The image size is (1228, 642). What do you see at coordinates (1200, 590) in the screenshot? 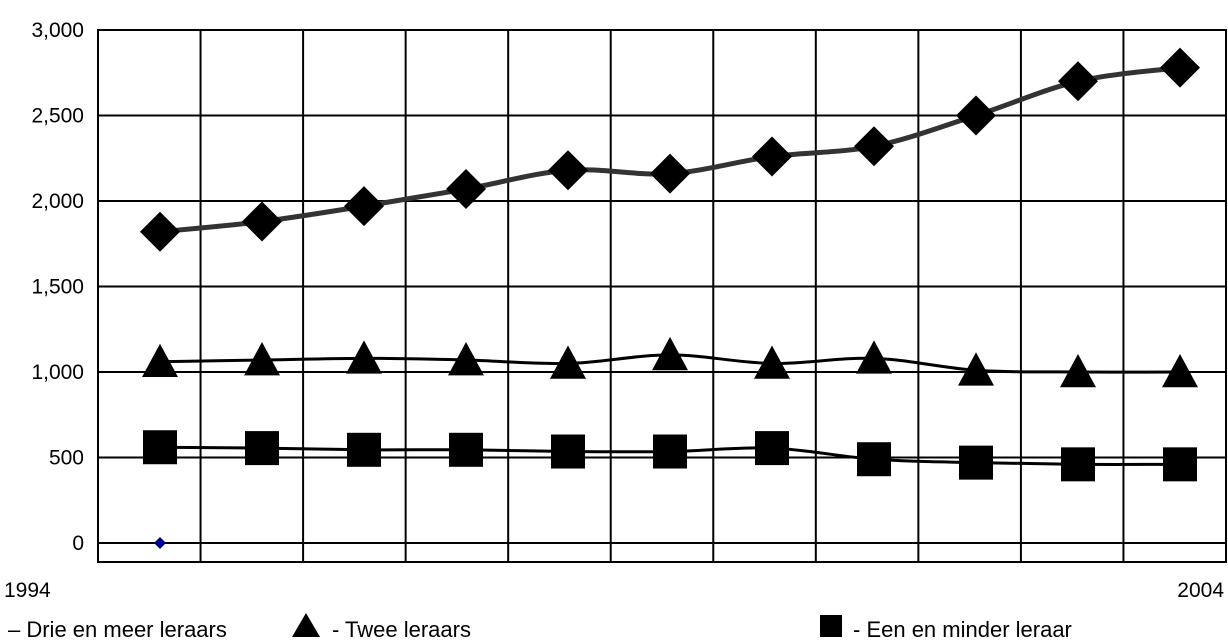
I see `x-tick-label: 2004` at bounding box center [1200, 590].